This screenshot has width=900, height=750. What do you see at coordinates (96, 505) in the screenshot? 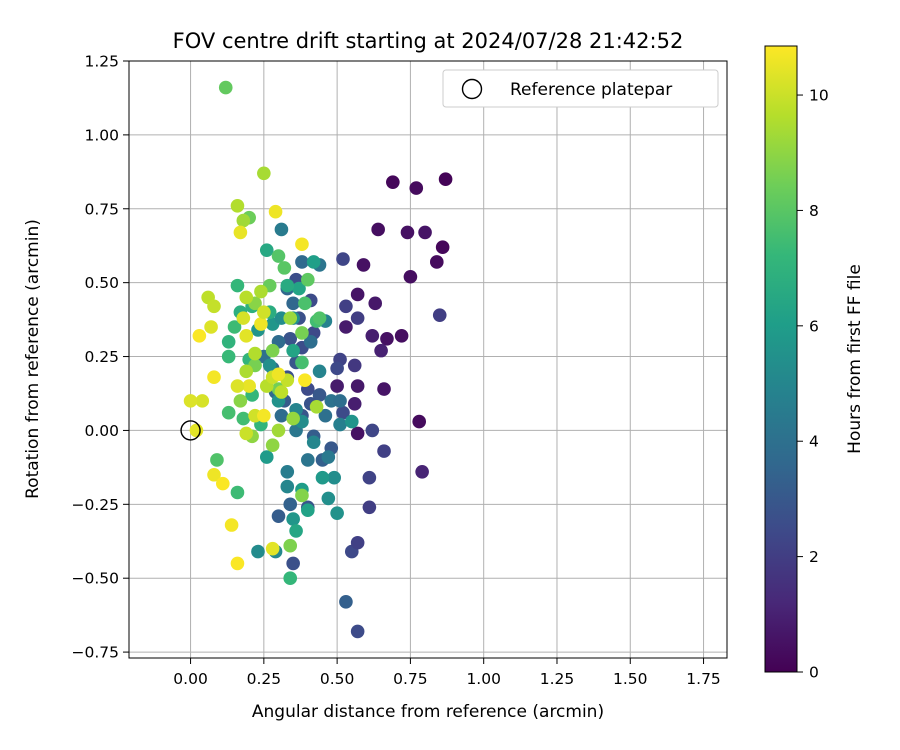
I see `y-tick-label: −0.25` at bounding box center [96, 505].